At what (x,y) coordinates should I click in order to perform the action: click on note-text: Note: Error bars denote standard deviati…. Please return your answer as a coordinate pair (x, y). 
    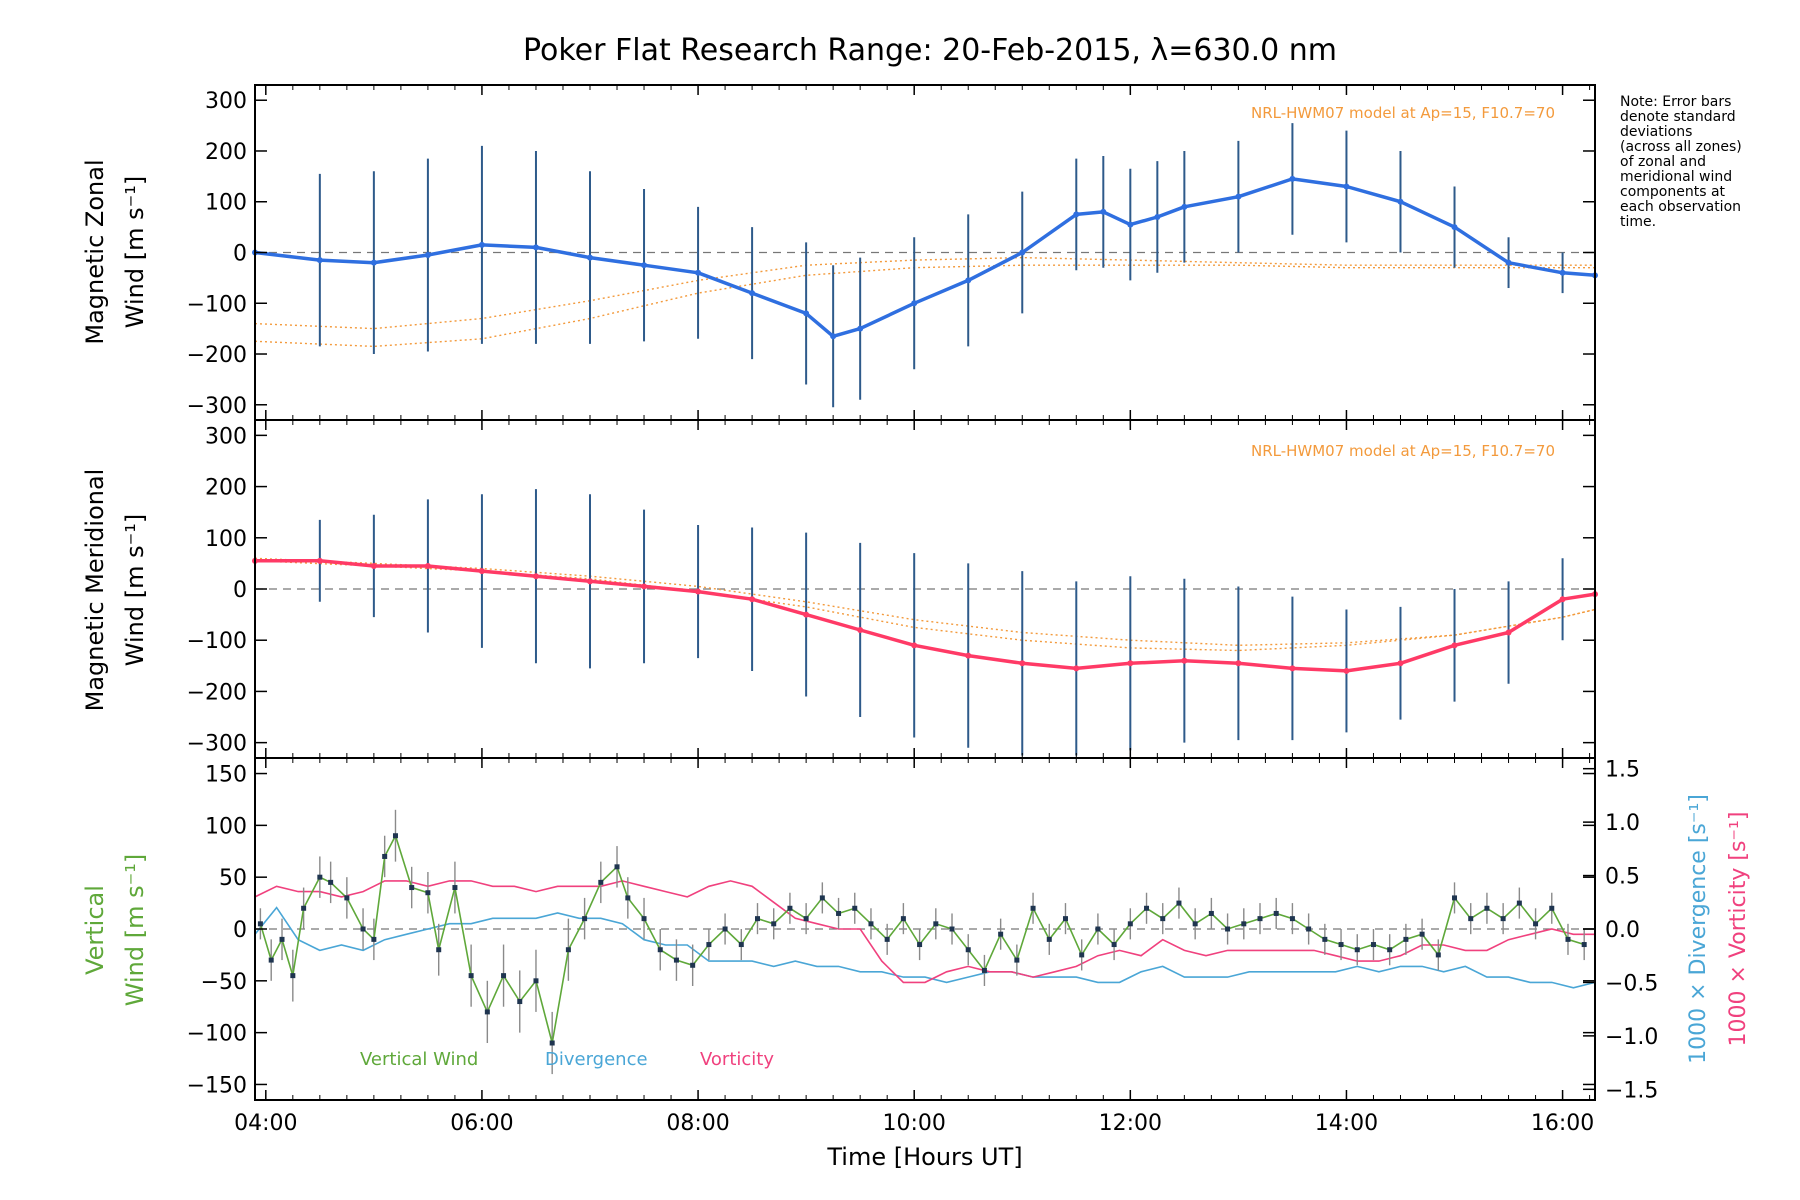
    Looking at the image, I should click on (1681, 162).